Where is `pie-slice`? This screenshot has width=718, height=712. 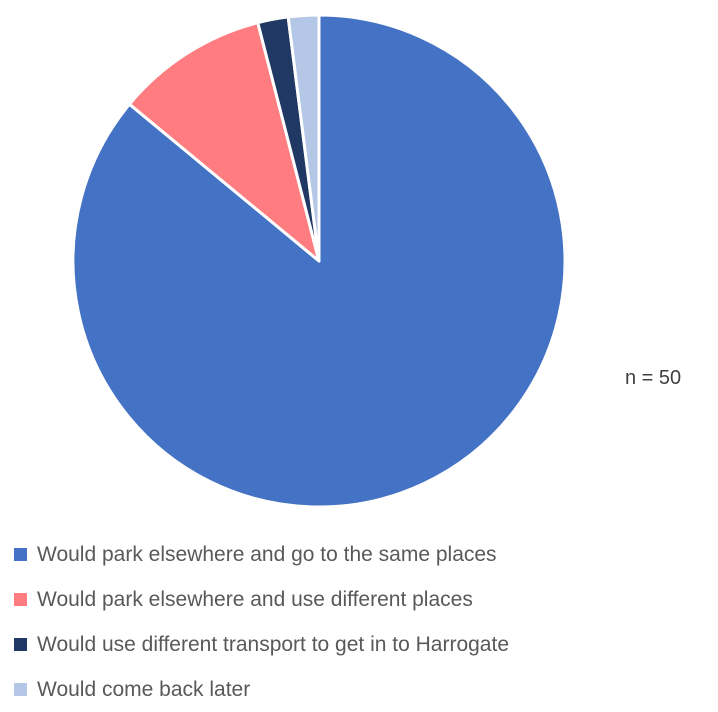 pie-slice is located at coordinates (303, 138).